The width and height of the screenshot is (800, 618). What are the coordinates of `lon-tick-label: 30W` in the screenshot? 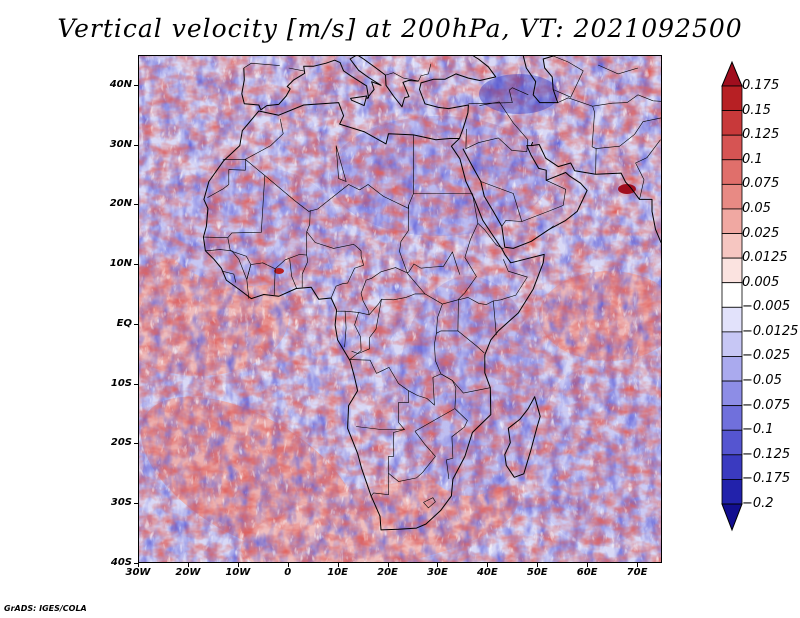 It's located at (138, 572).